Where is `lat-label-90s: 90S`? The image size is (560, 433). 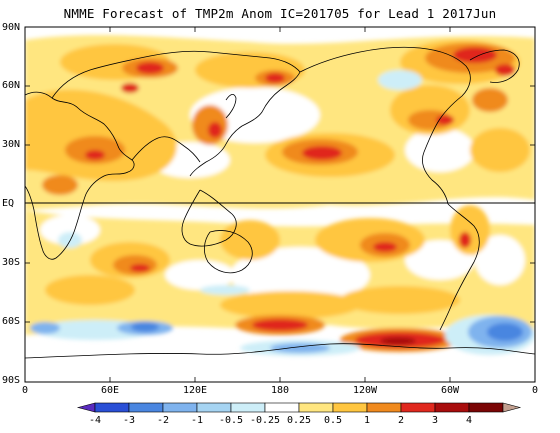
lat-label-90s: 90S is located at coordinates (11, 380).